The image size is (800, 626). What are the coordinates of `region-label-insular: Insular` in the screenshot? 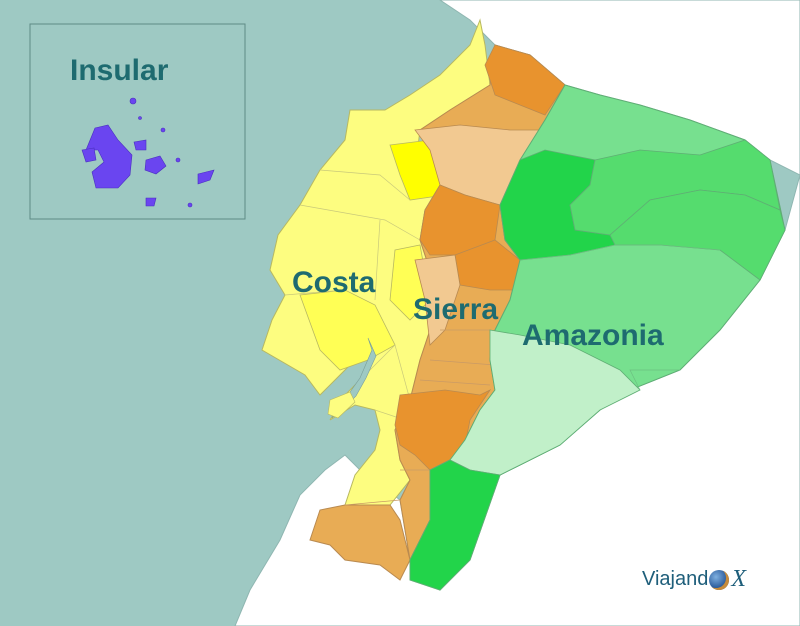 It's located at (119, 70).